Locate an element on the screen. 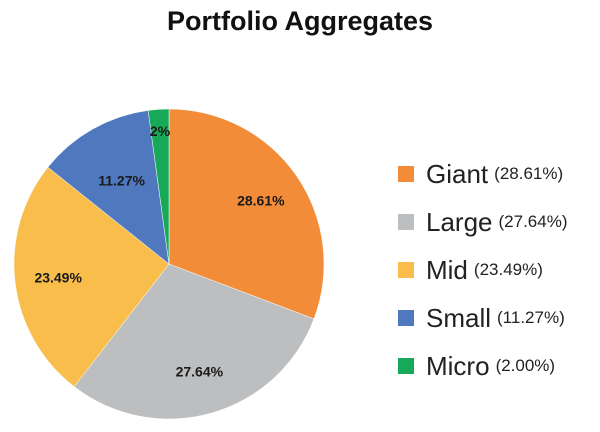 Image resolution: width=600 pixels, height=432 pixels. legend-percent: (11.27%) is located at coordinates (531, 317).